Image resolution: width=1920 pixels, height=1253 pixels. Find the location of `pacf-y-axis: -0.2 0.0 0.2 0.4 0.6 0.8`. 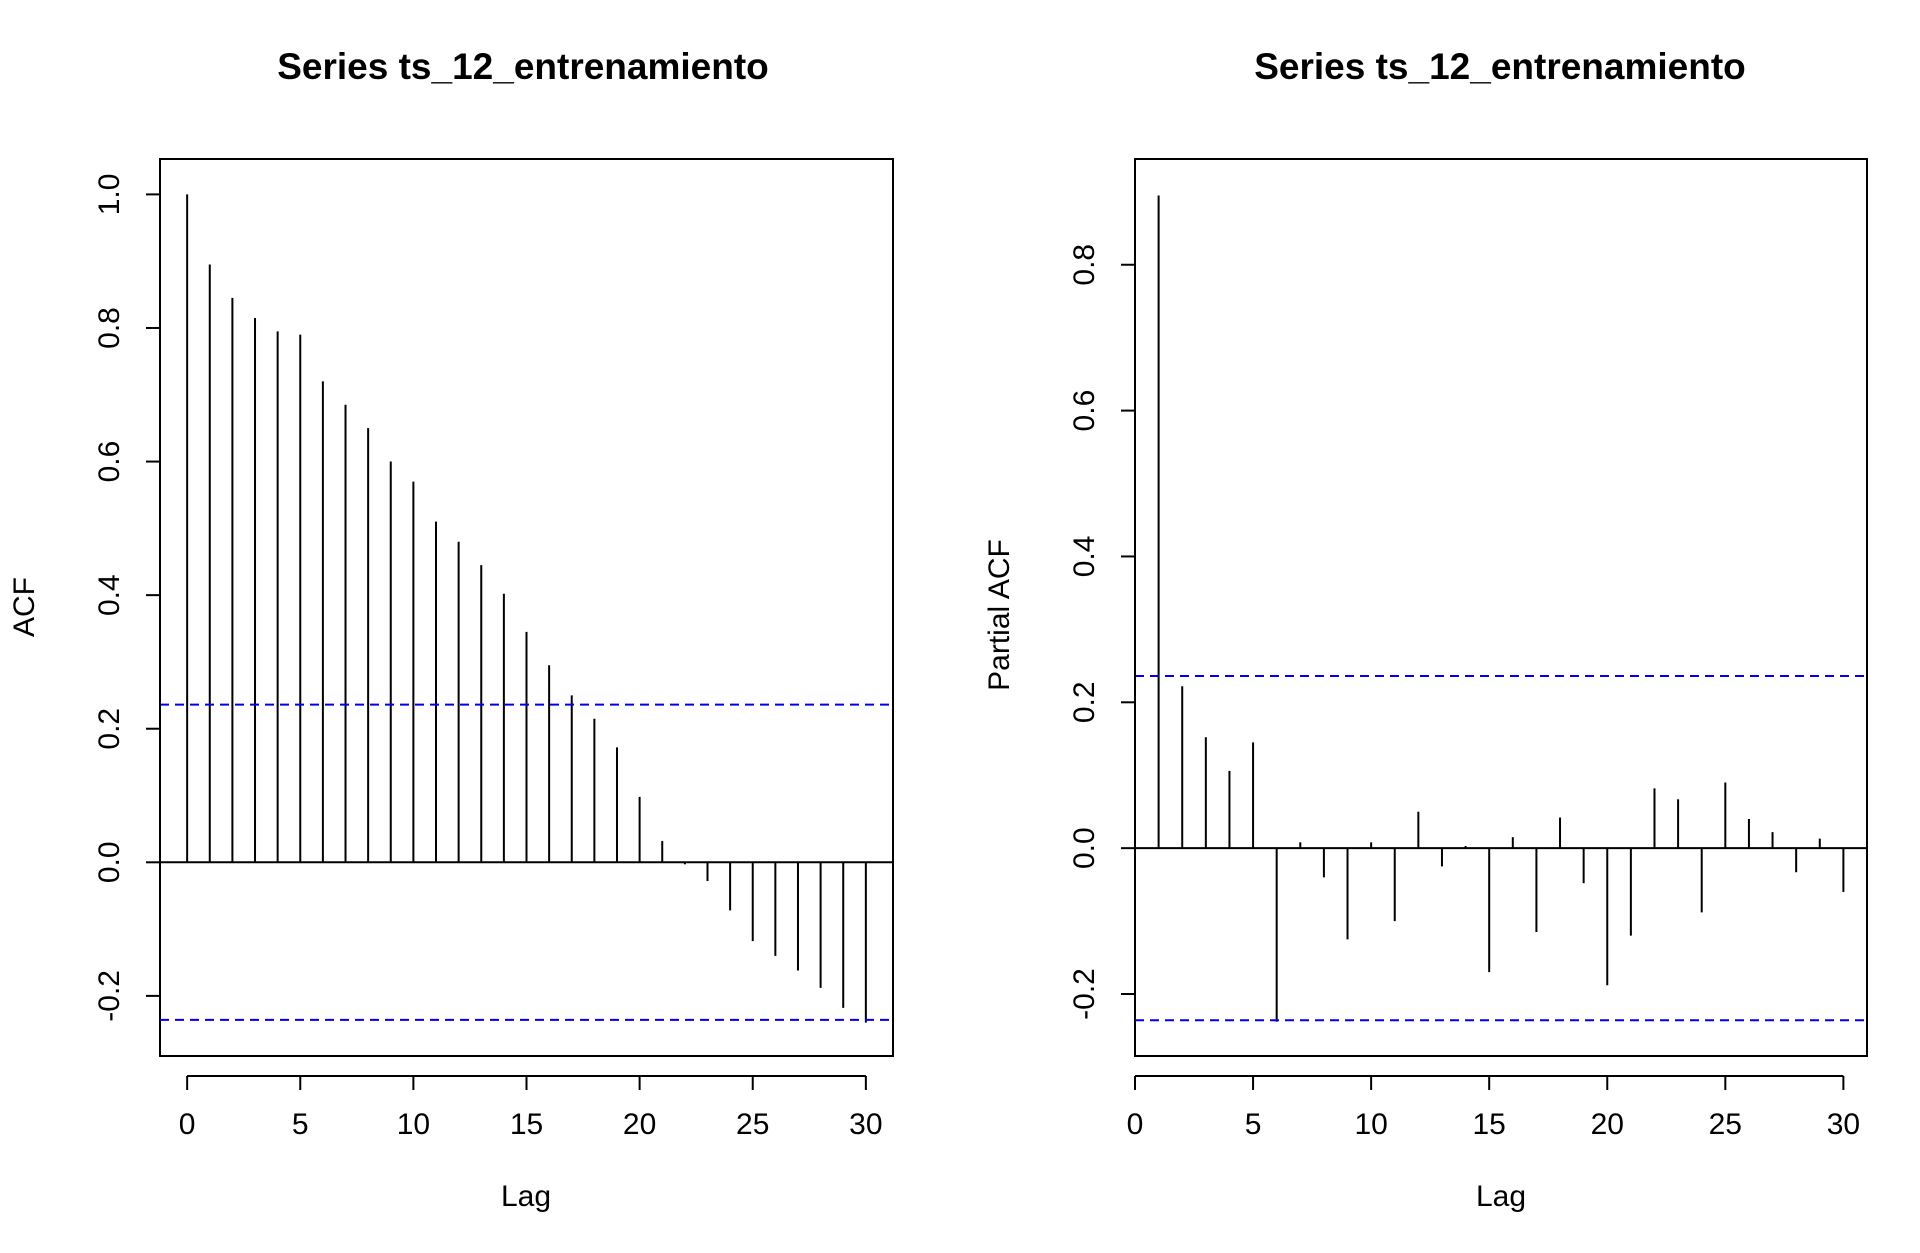

pacf-y-axis: -0.2 0.0 0.2 0.4 0.6 0.8 is located at coordinates (1102, 632).